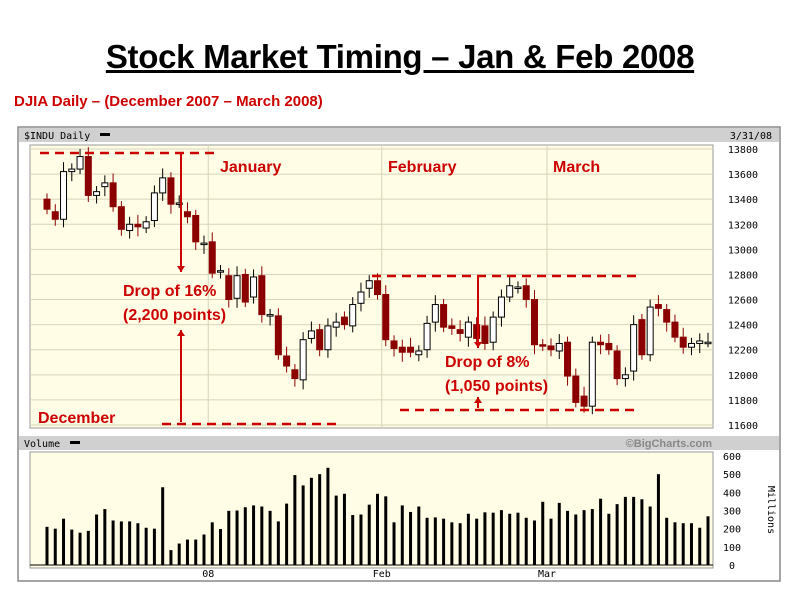 This screenshot has height=600, width=800. I want to click on volume-tick-label: 500, so click(732, 475).